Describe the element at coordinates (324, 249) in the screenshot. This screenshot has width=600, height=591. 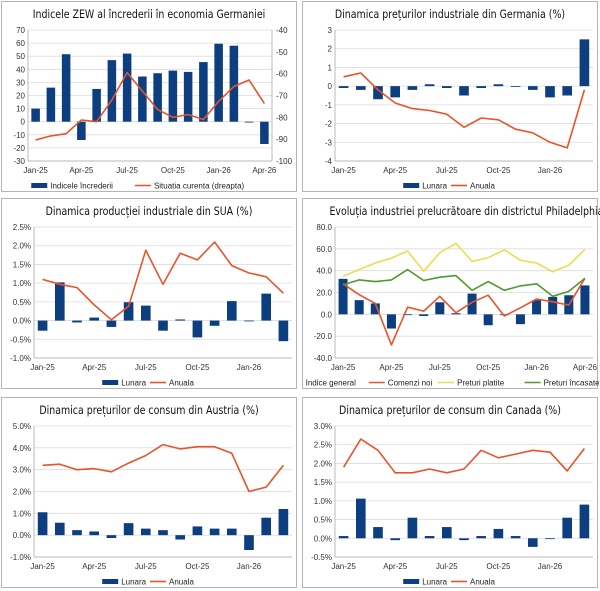
I see `y-tick-label: 60.0` at that location.